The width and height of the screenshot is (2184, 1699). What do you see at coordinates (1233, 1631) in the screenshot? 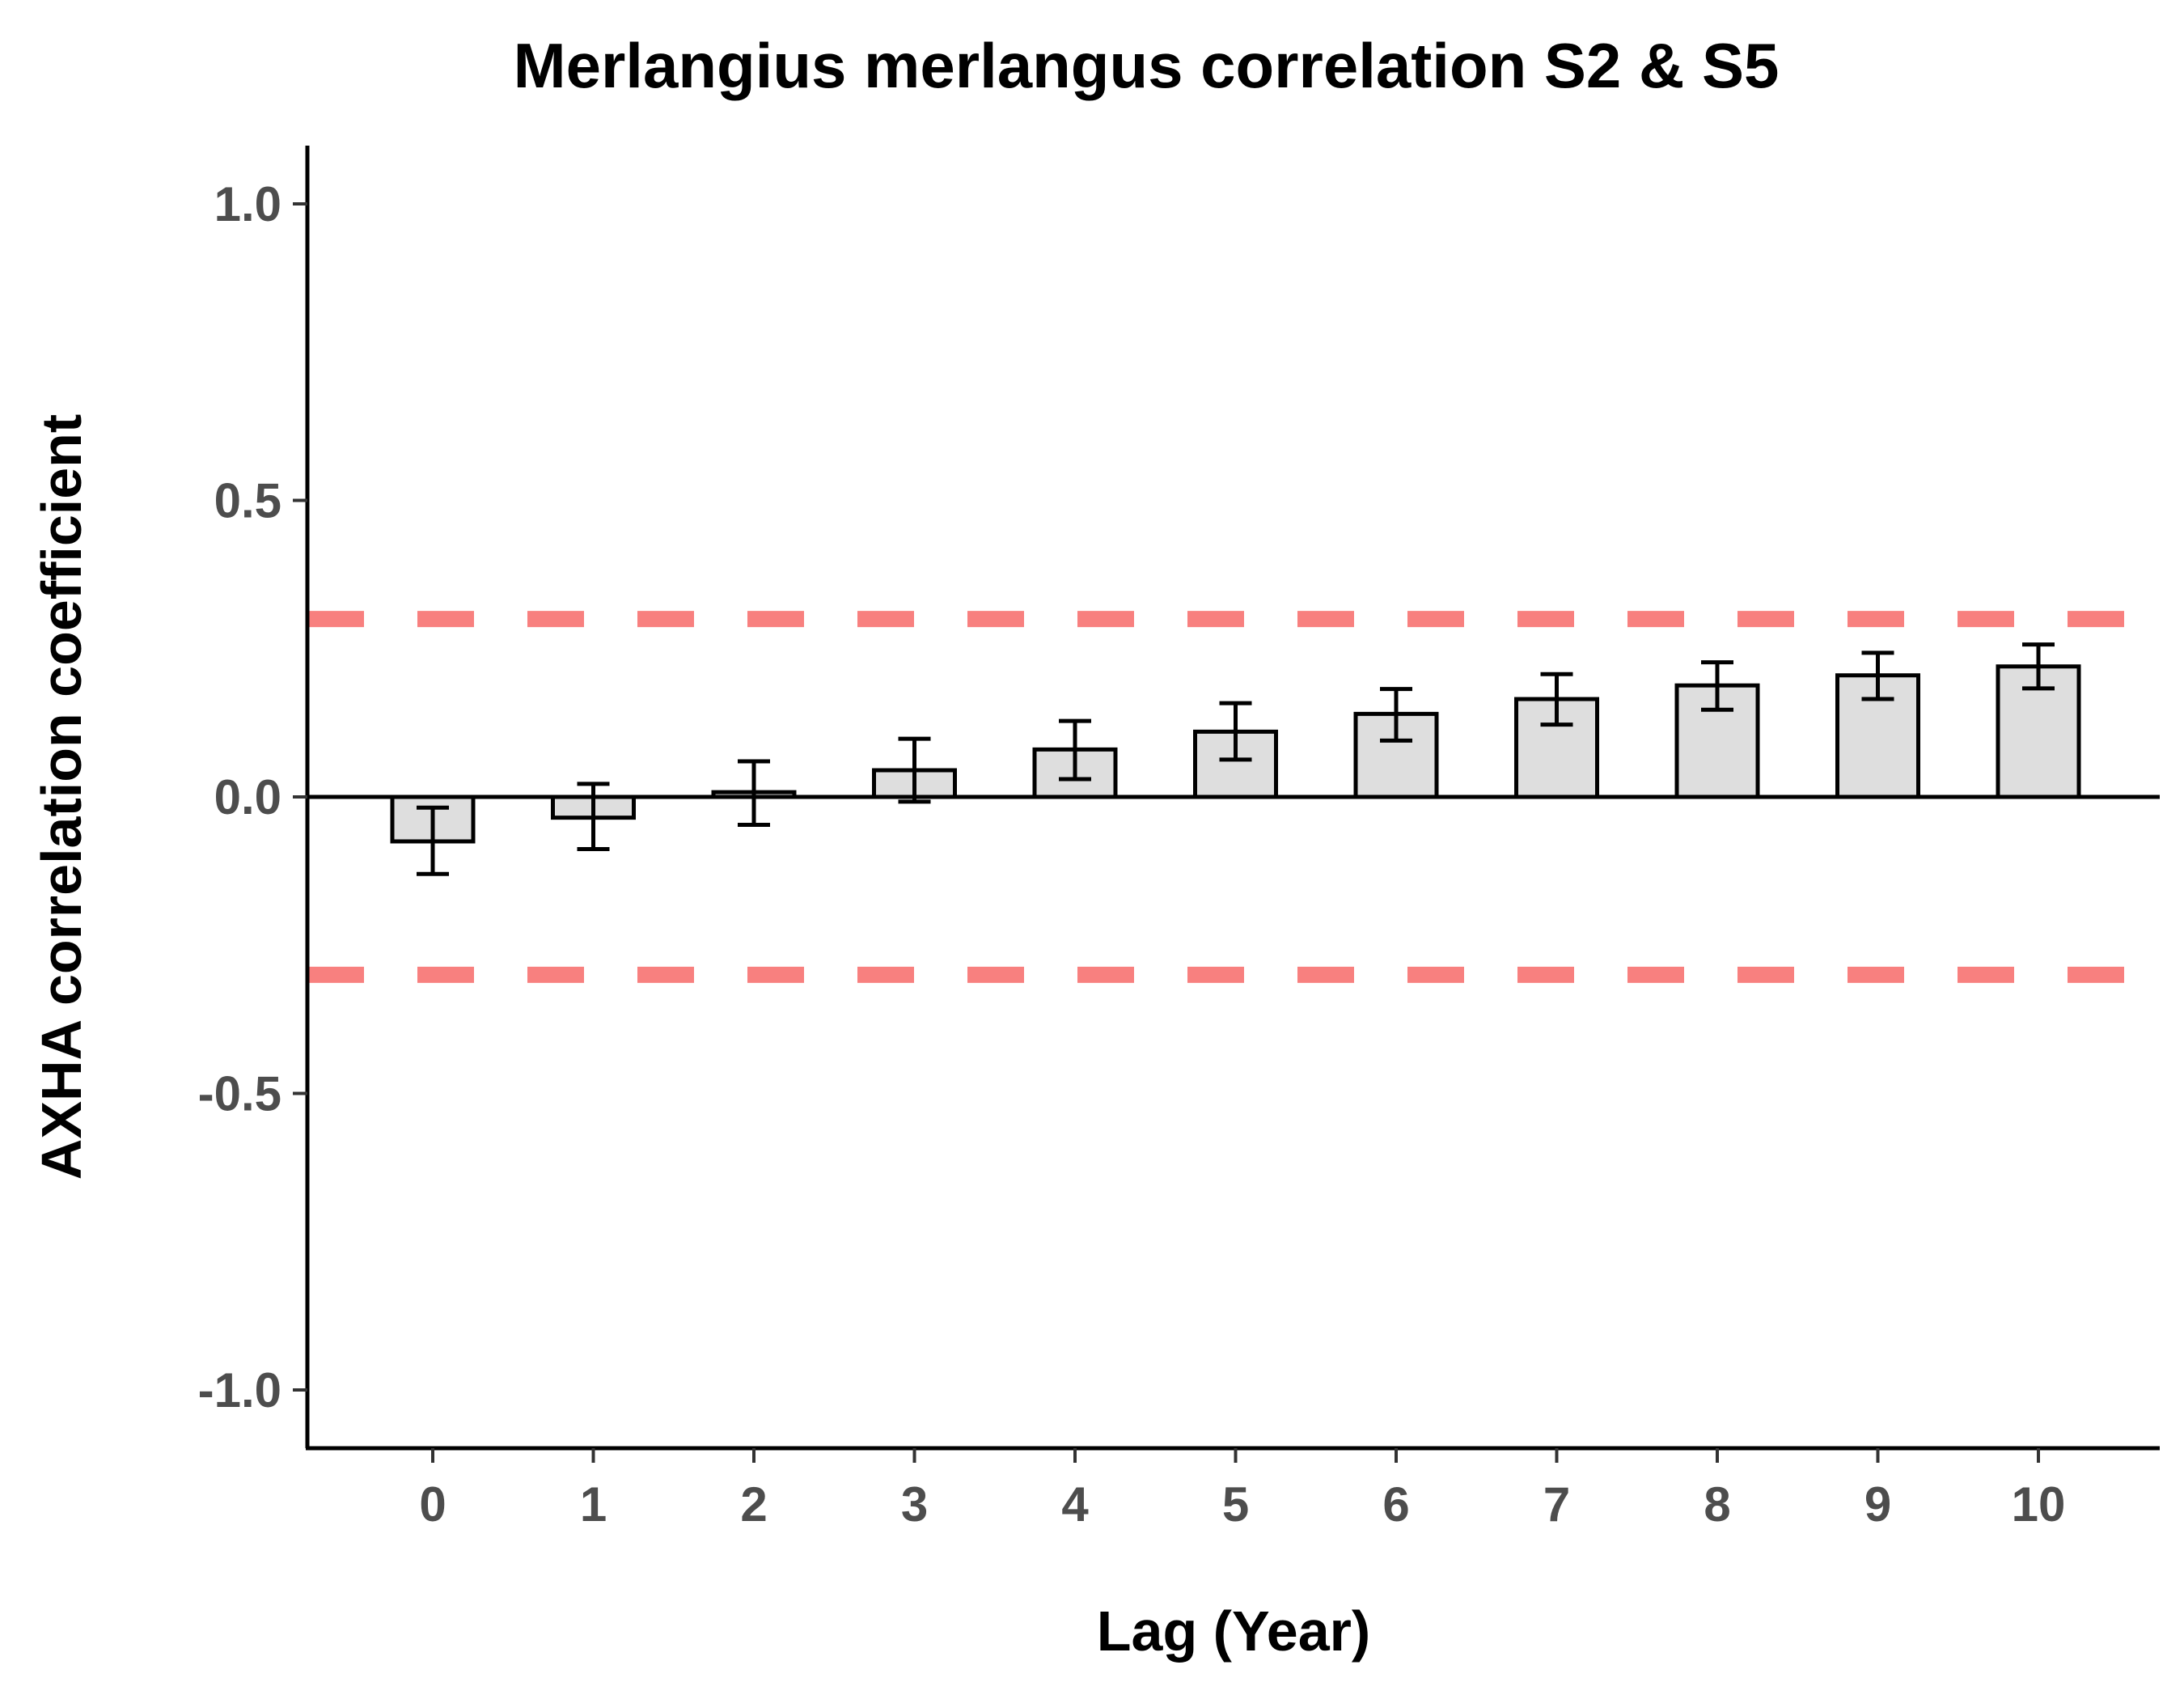
I see `x-axis-title: Lag (Year)` at bounding box center [1233, 1631].